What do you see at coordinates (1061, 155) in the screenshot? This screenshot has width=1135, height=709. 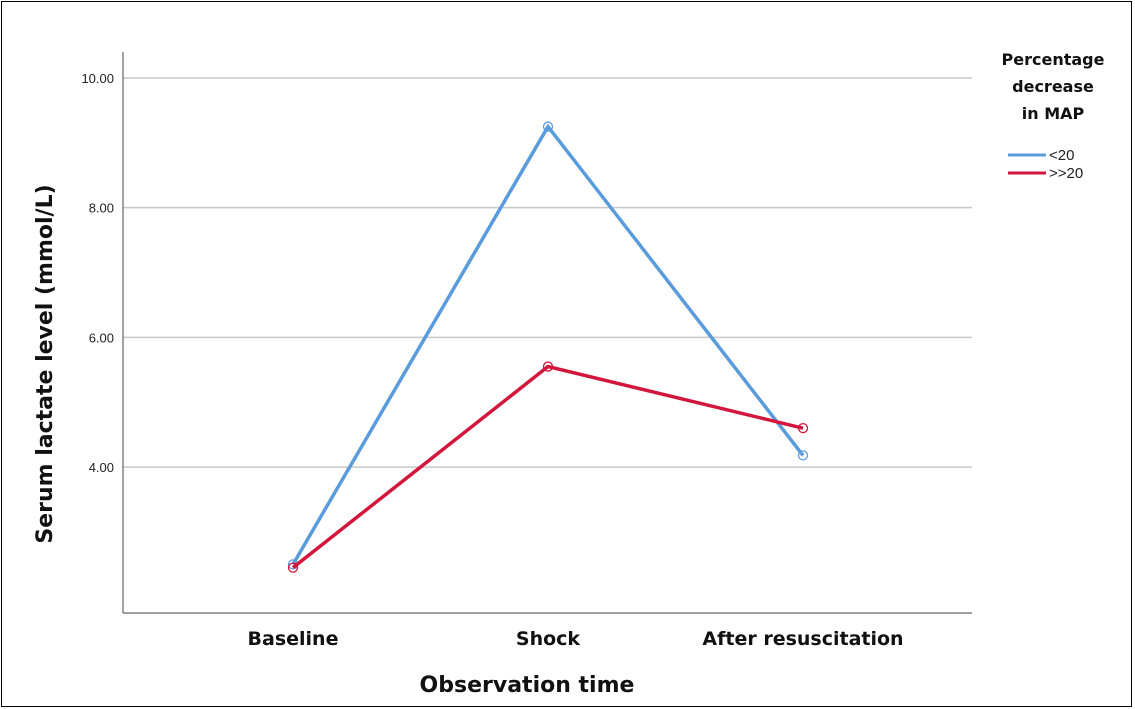 I see `legend-label: <20` at bounding box center [1061, 155].